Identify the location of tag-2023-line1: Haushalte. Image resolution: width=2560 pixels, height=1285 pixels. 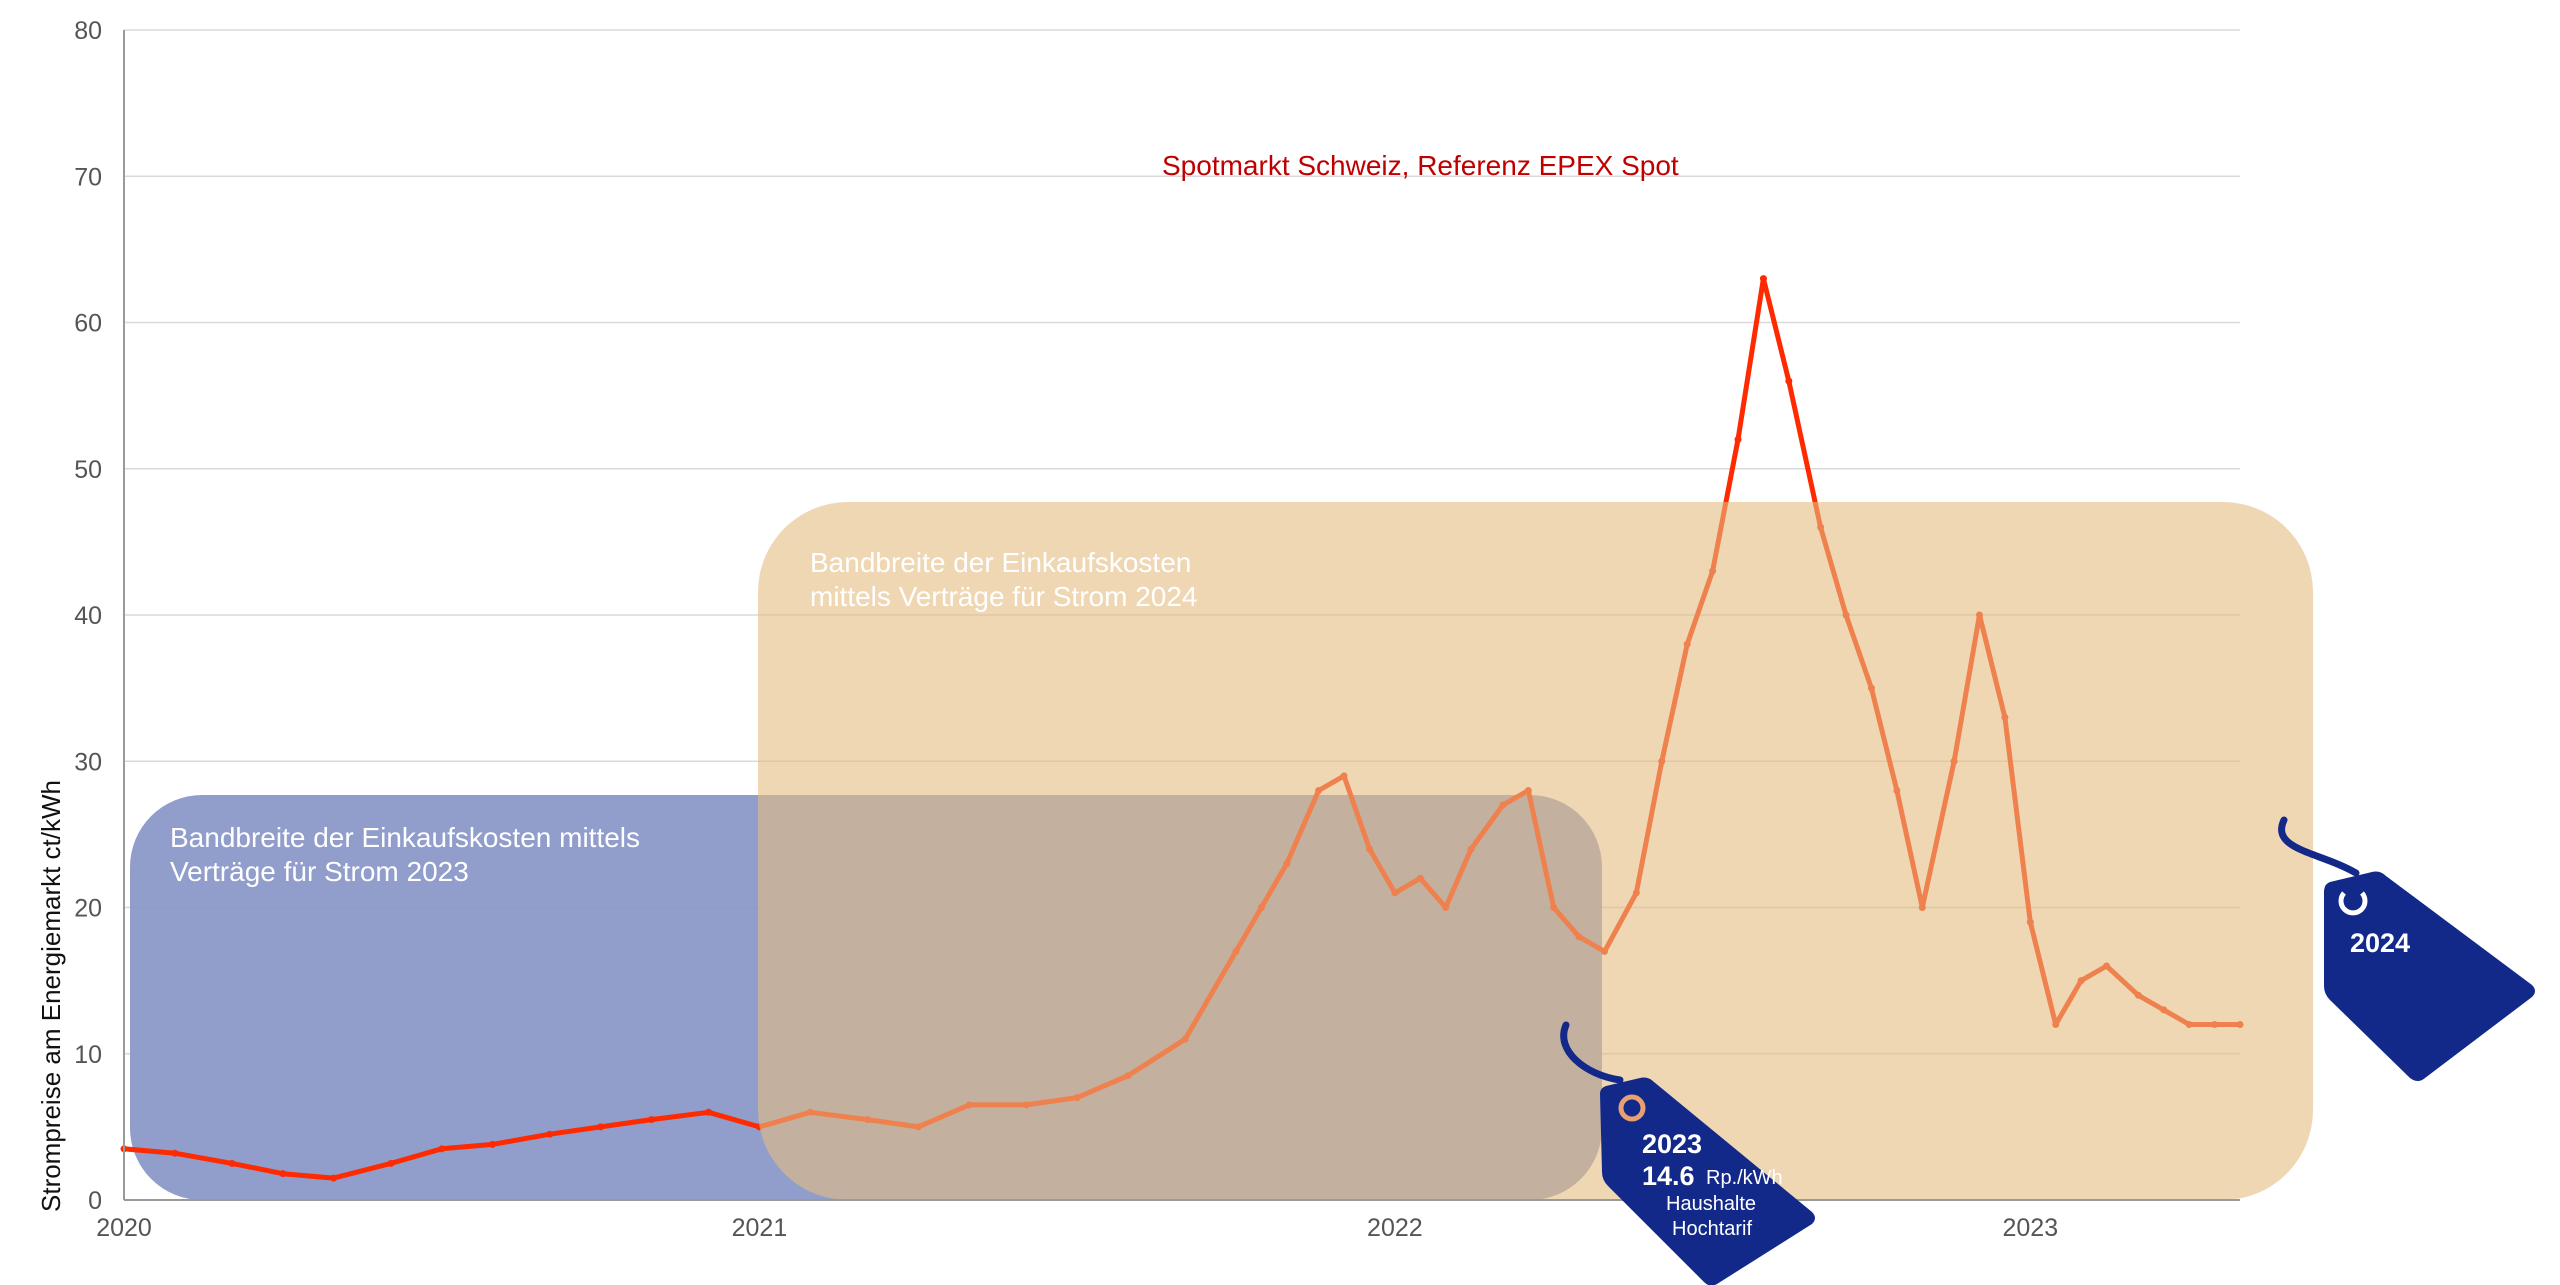
(1711, 1204).